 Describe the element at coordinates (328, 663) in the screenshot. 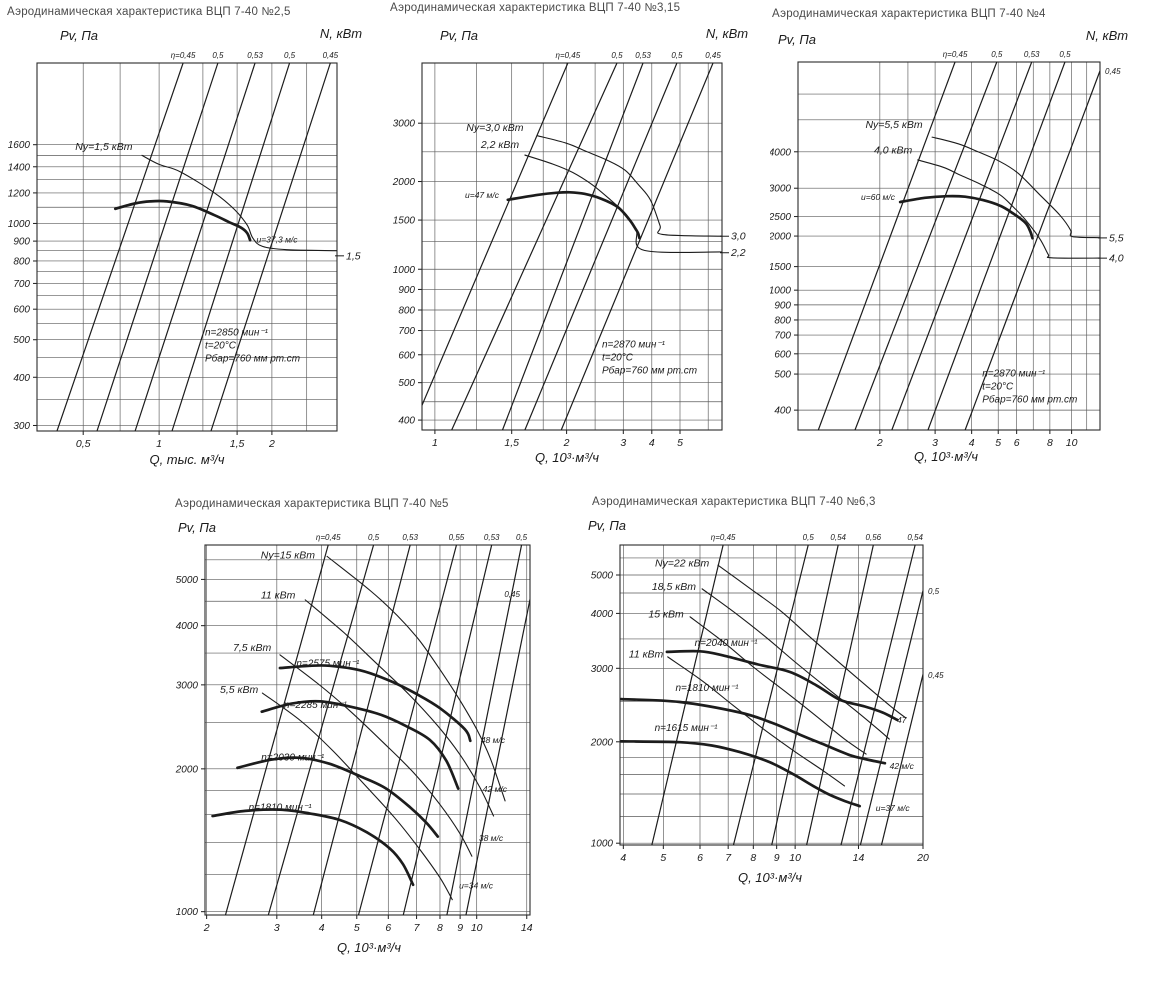

I see `svg-text: n=2575 мин⁻¹` at that location.